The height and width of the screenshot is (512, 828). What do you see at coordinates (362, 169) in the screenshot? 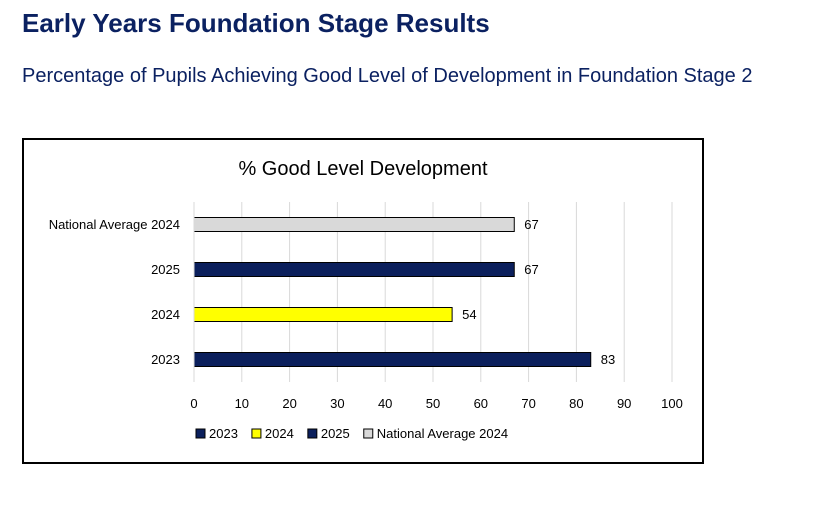
I see `chart-title: % Good Level Development` at bounding box center [362, 169].